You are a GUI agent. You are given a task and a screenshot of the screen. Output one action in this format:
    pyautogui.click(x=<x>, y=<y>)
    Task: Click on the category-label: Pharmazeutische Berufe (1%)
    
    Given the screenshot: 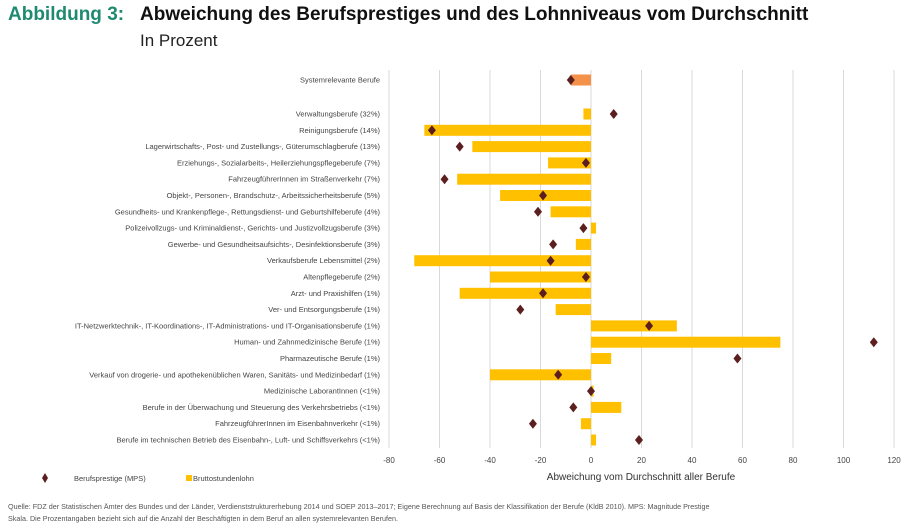 What is the action you would take?
    pyautogui.click(x=330, y=358)
    